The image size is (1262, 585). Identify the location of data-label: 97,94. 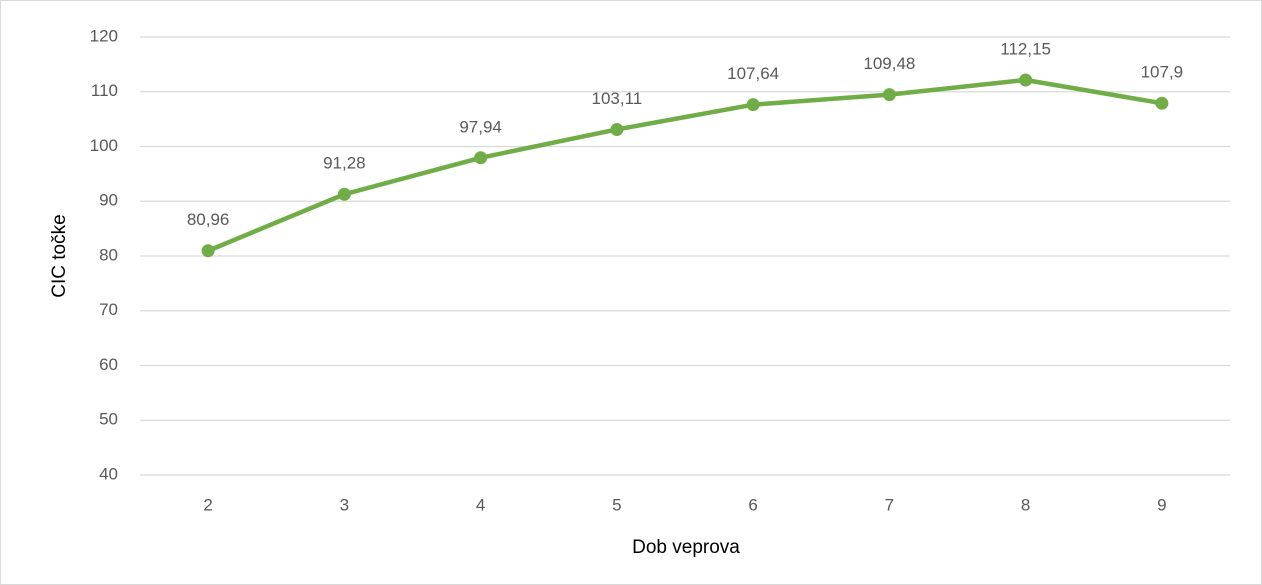
(480, 126).